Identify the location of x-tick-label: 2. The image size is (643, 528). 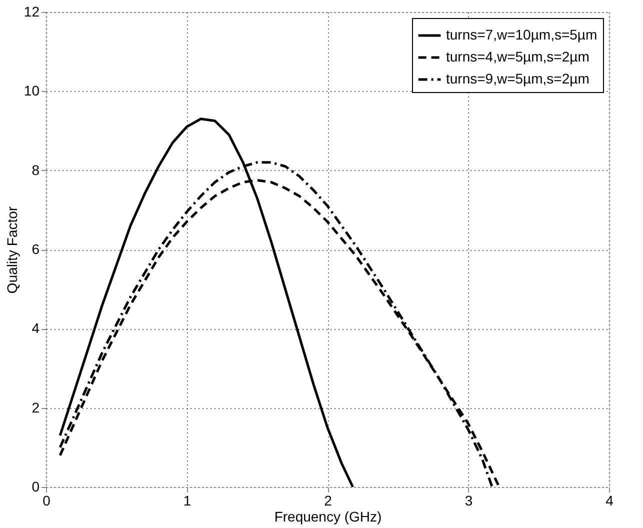
(328, 500).